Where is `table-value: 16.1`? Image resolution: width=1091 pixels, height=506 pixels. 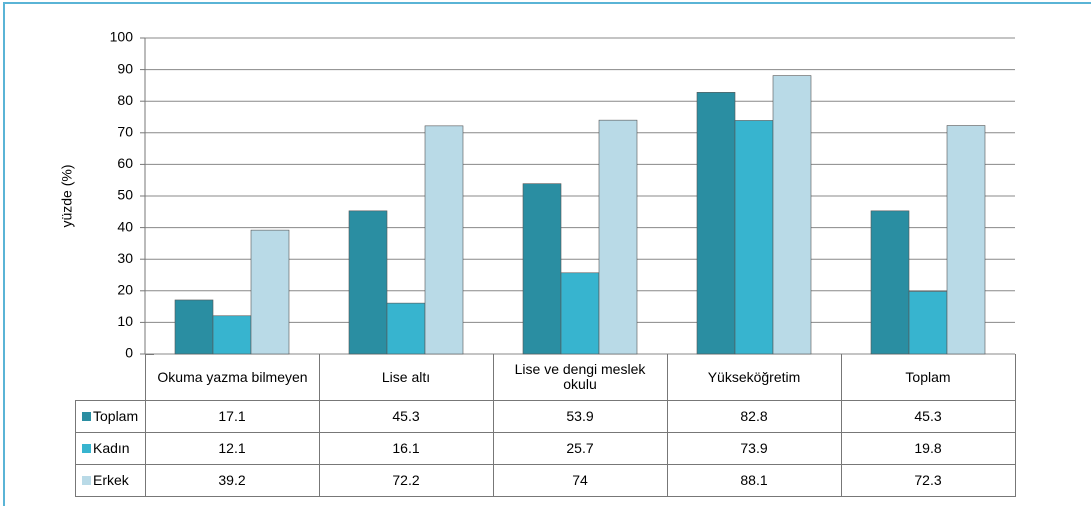 table-value: 16.1 is located at coordinates (406, 448).